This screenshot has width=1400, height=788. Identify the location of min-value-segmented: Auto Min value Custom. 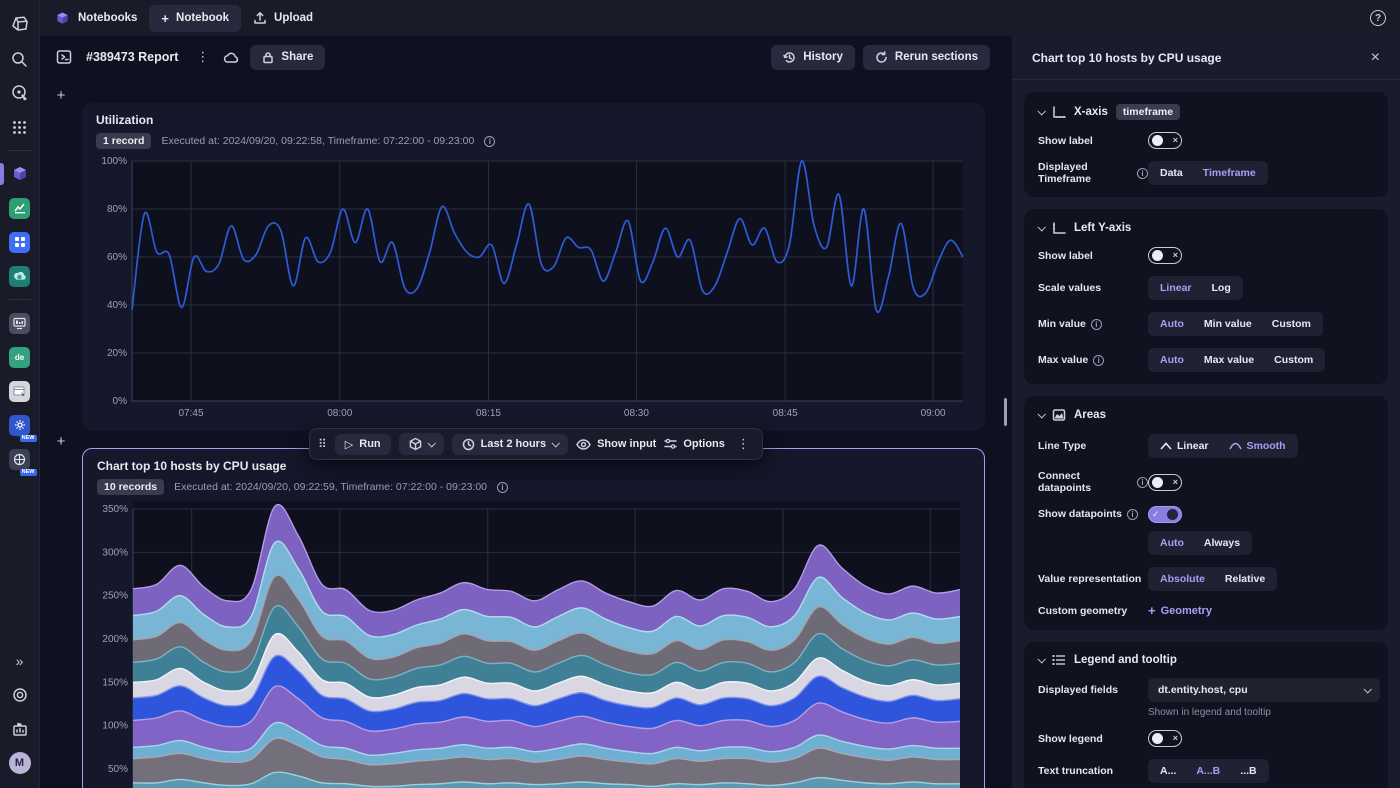
(1235, 324).